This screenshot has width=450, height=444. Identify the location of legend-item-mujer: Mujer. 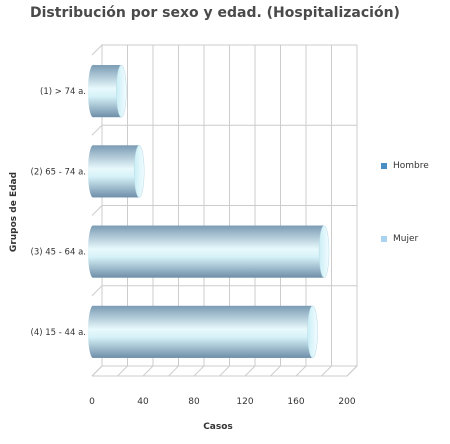
(399, 239).